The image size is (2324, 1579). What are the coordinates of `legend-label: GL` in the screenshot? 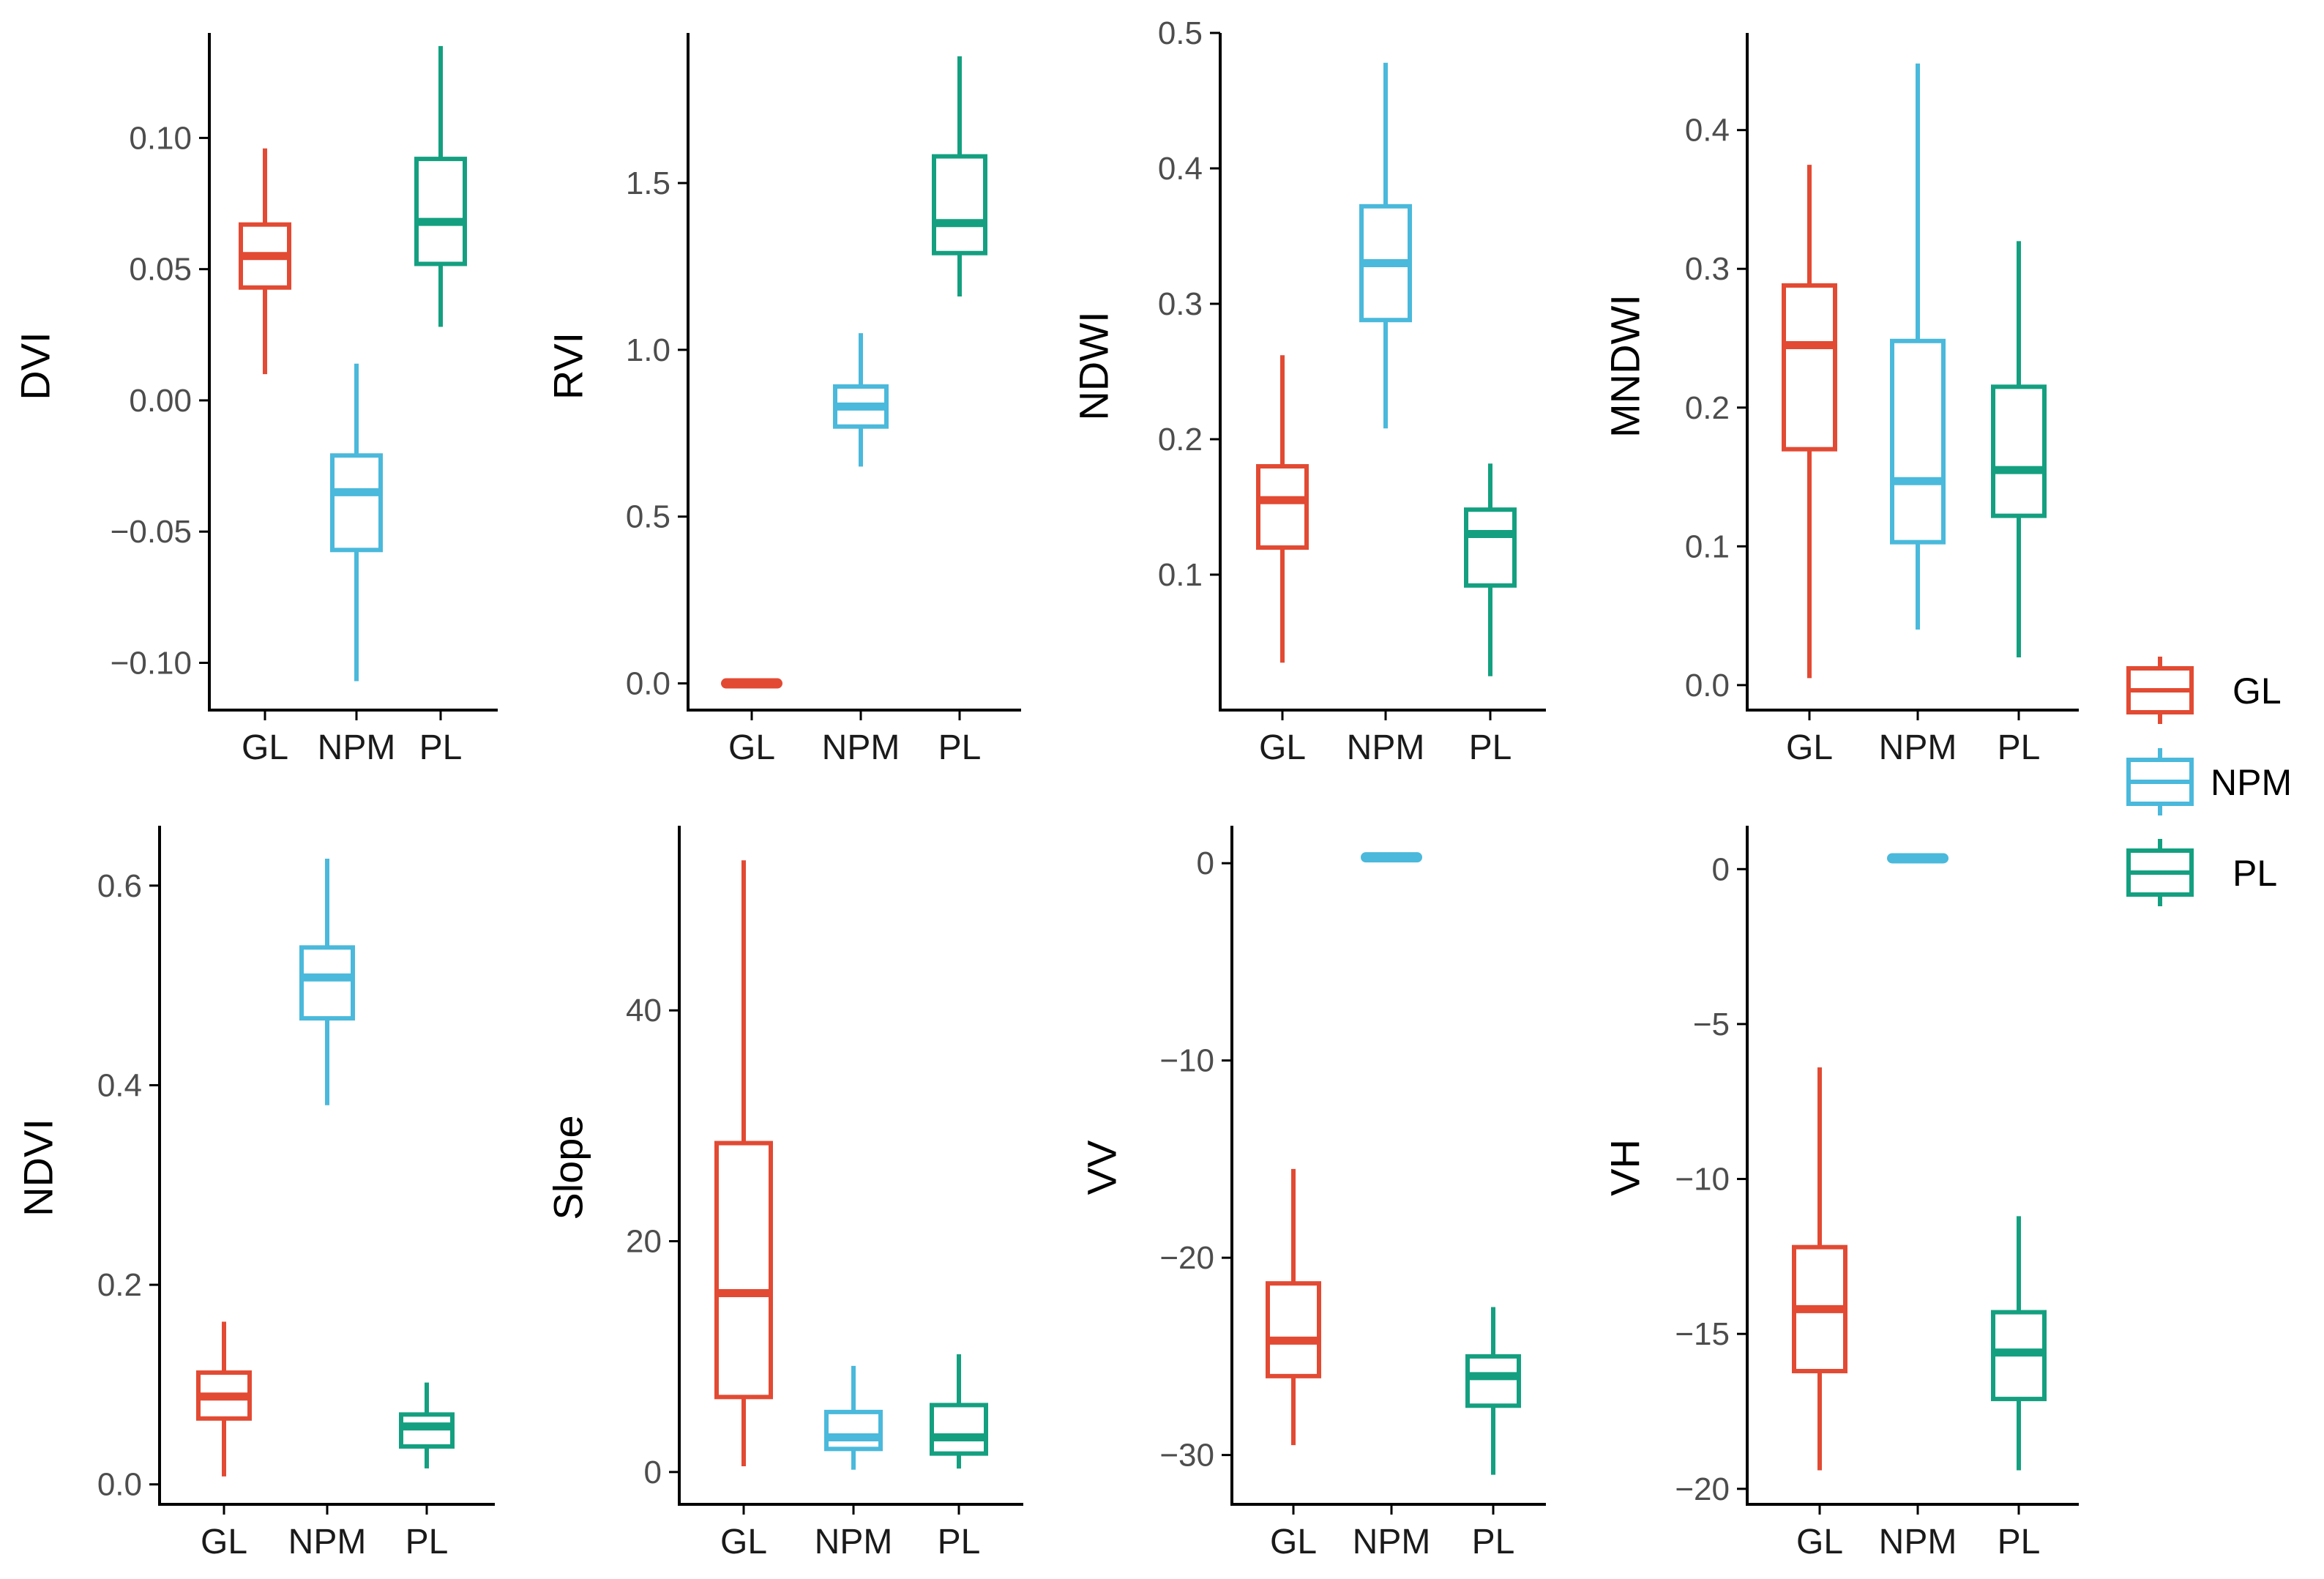 It's located at (2257, 691).